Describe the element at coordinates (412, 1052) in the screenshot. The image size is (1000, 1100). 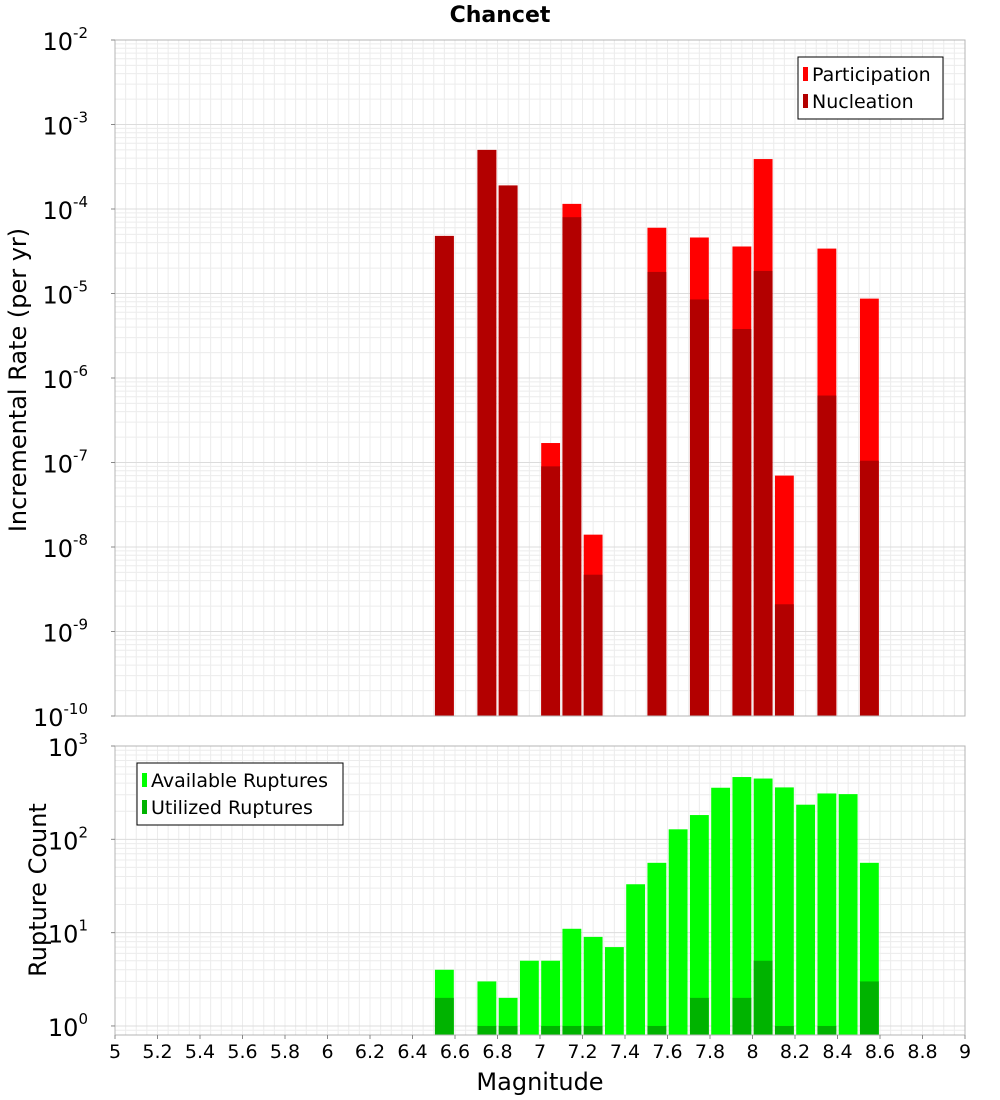
I see `p1-x-tick-label: 6.4` at that location.